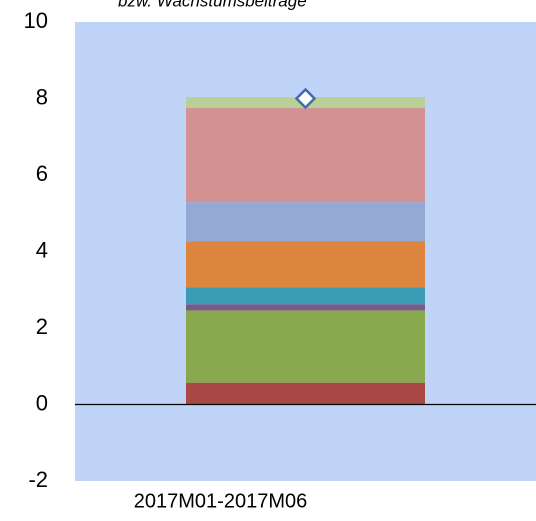  I want to click on y-tick-label: 2, so click(42, 326).